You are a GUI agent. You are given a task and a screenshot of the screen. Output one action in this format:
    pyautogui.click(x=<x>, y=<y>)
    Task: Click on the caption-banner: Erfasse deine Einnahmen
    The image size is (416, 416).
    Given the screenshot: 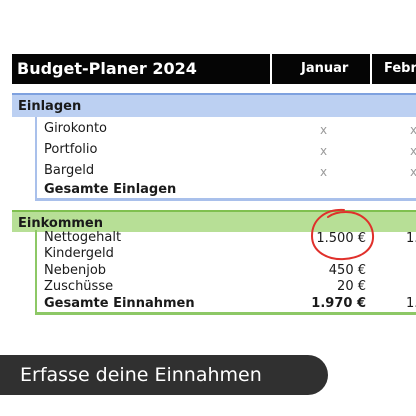 What is the action you would take?
    pyautogui.click(x=164, y=375)
    